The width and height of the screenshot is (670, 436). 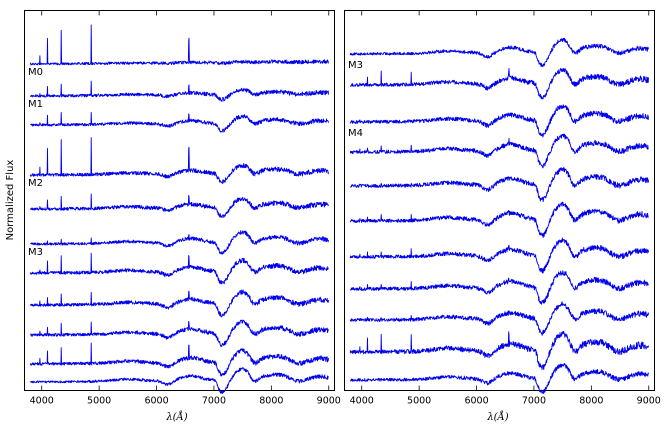 I want to click on spectral-type-label: M0, so click(x=35, y=72).